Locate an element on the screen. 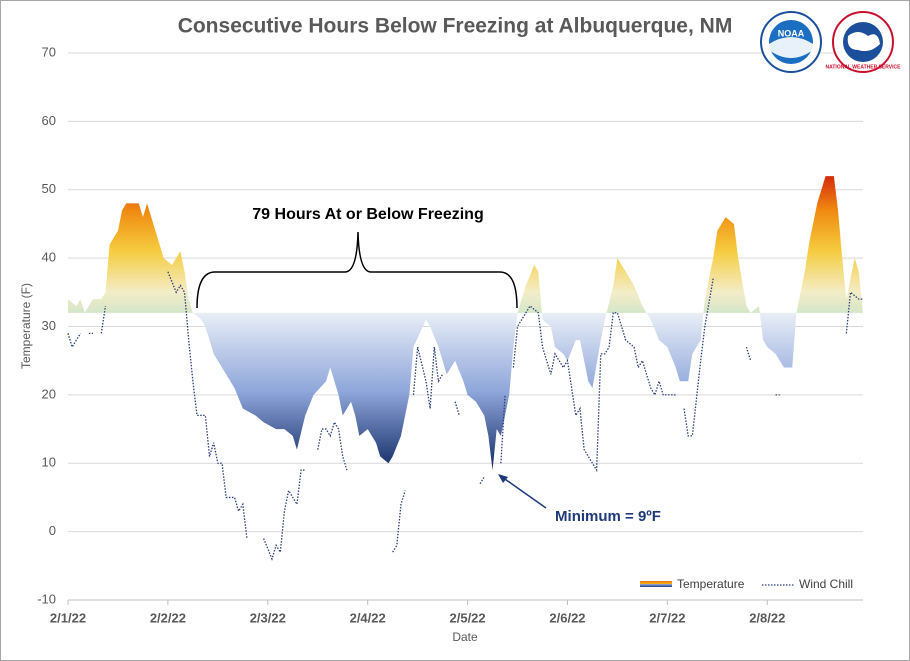 This screenshot has height=661, width=910. nws-text: NATIONAL WEATHER SERVICE is located at coordinates (864, 67).